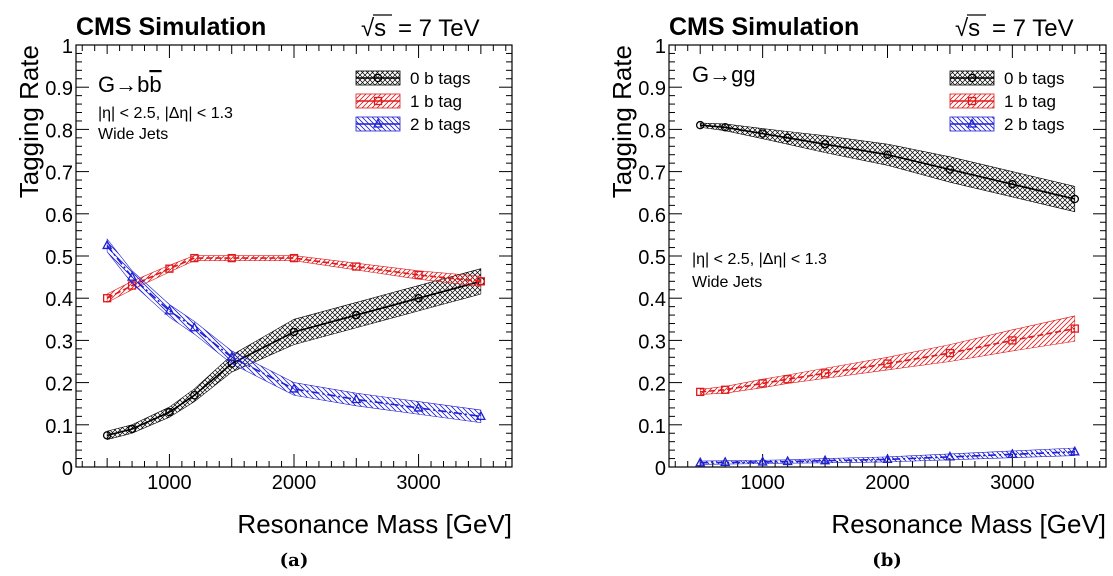 This screenshot has width=1113, height=576. I want to click on x-tick-label: 2000, so click(294, 483).